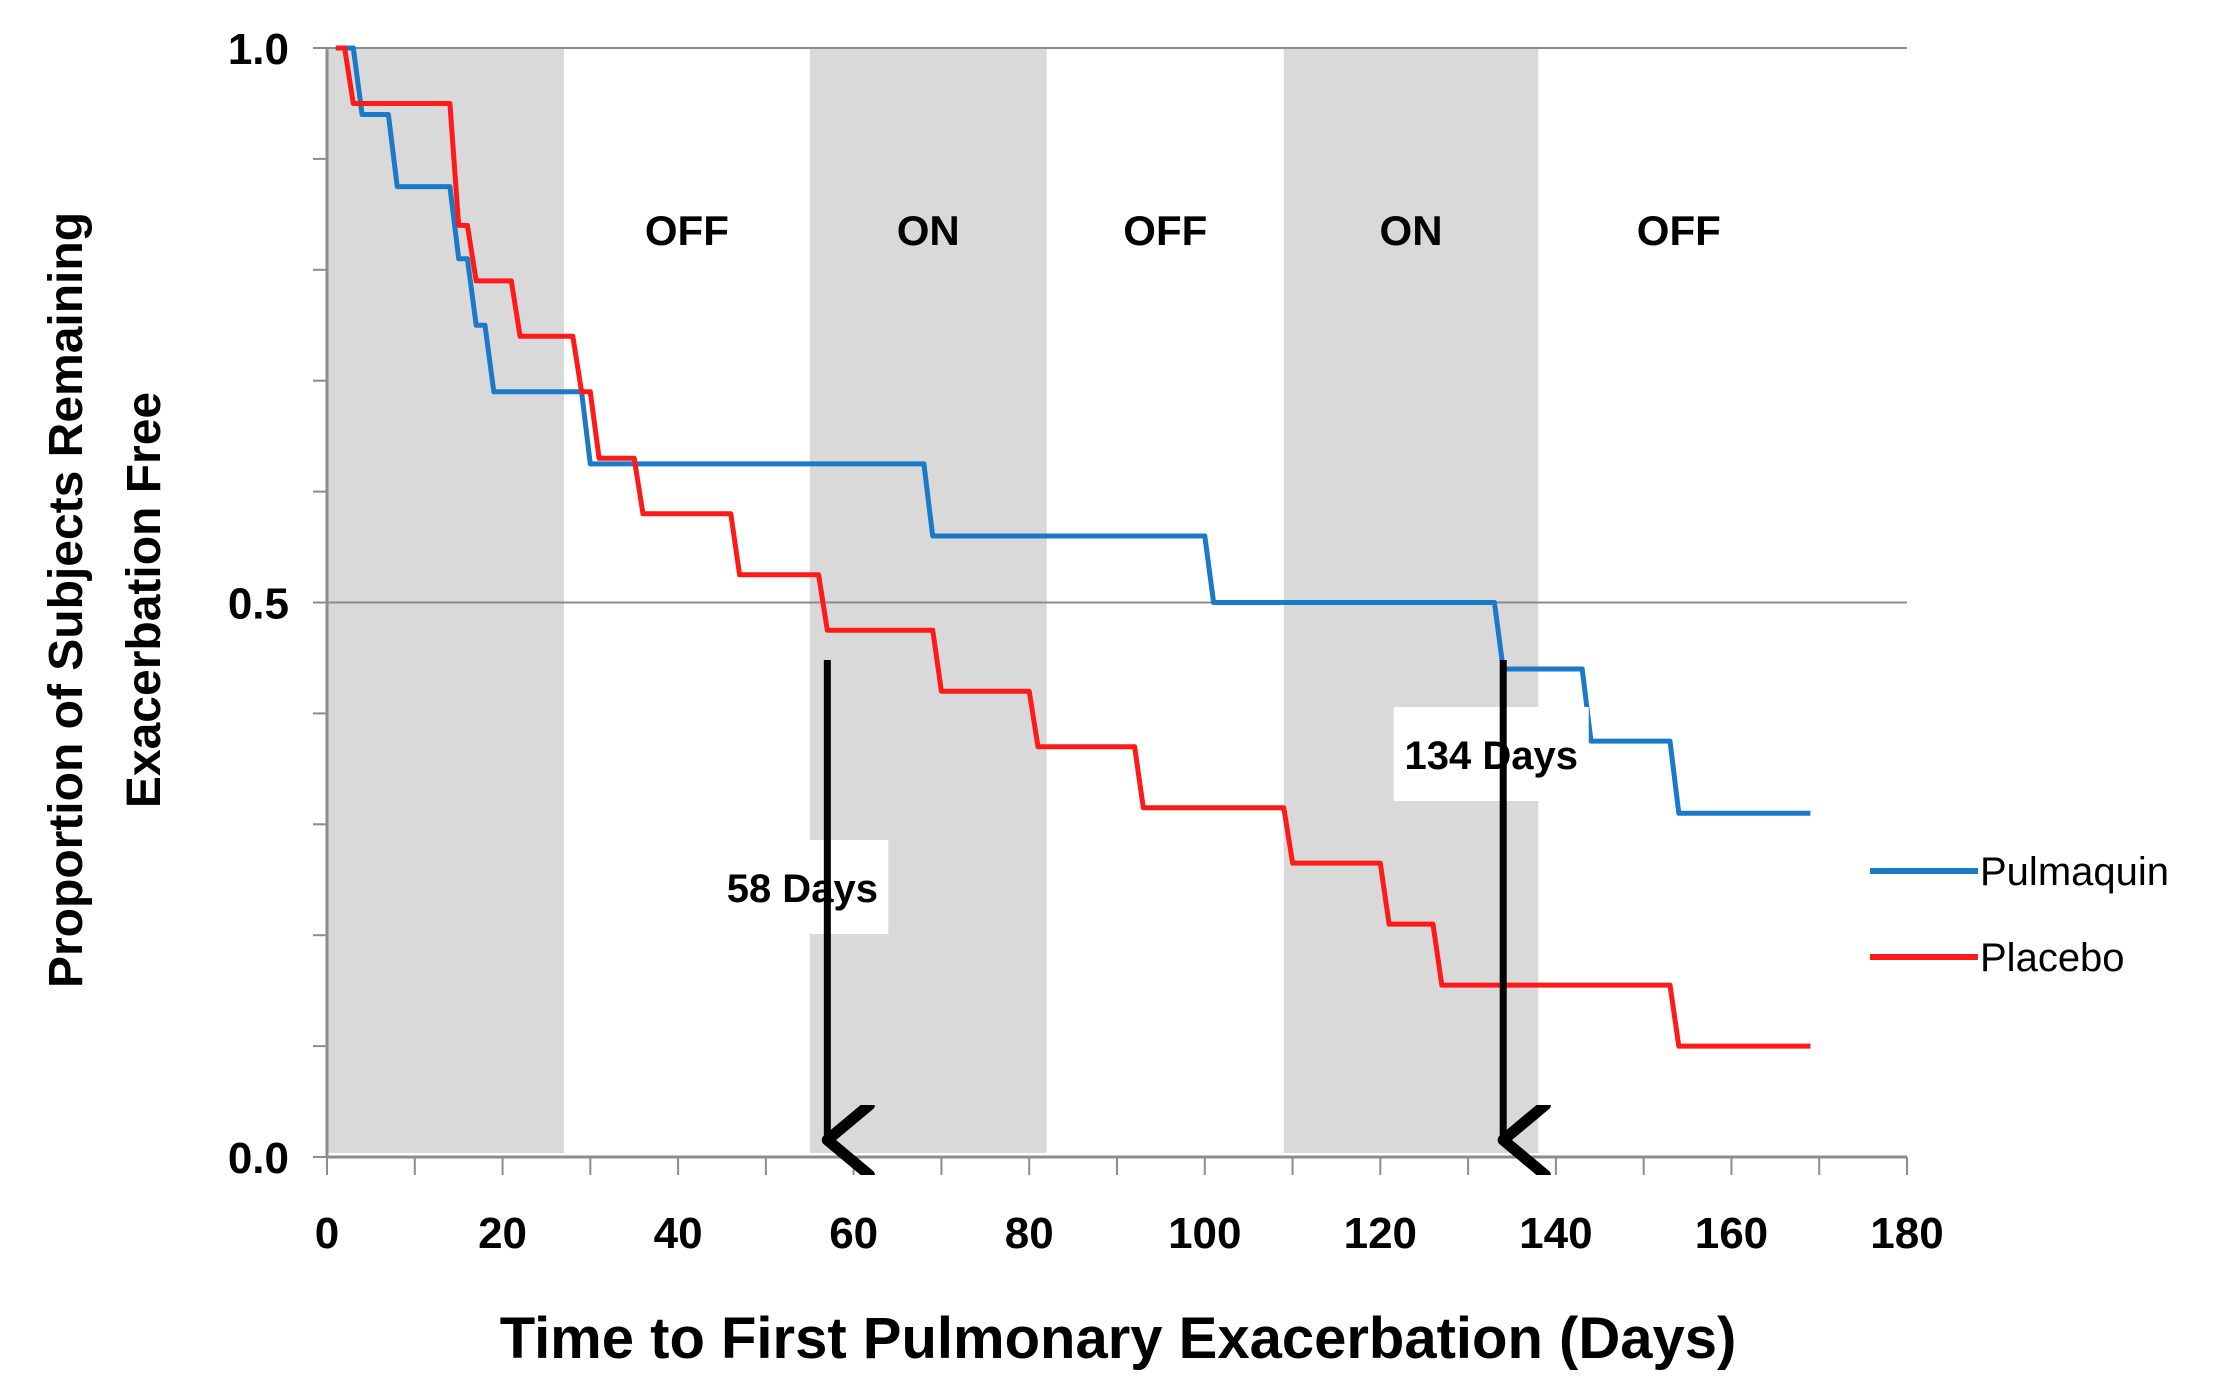 The width and height of the screenshot is (2213, 1388). I want to click on median-annotations: 58 Days 134 Days, so click(1152, 900).